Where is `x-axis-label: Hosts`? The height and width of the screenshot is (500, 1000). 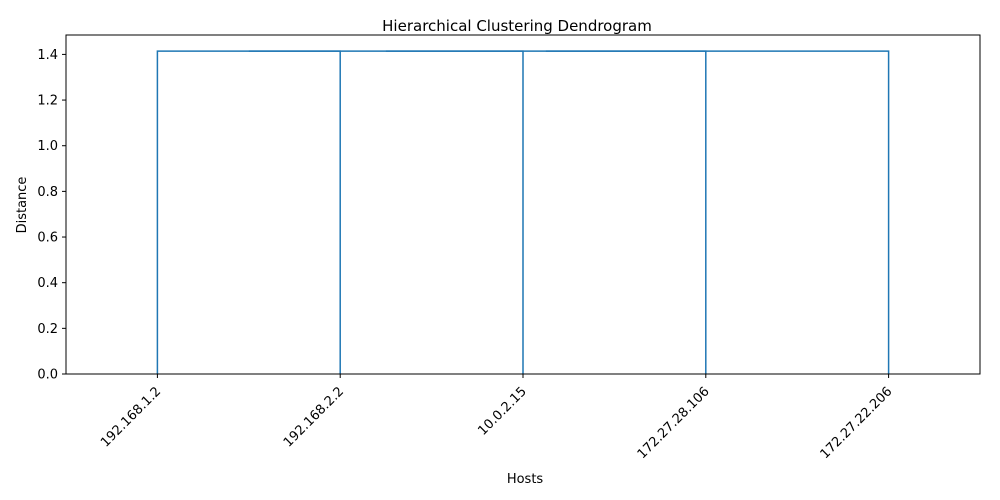
x-axis-label: Hosts is located at coordinates (525, 479).